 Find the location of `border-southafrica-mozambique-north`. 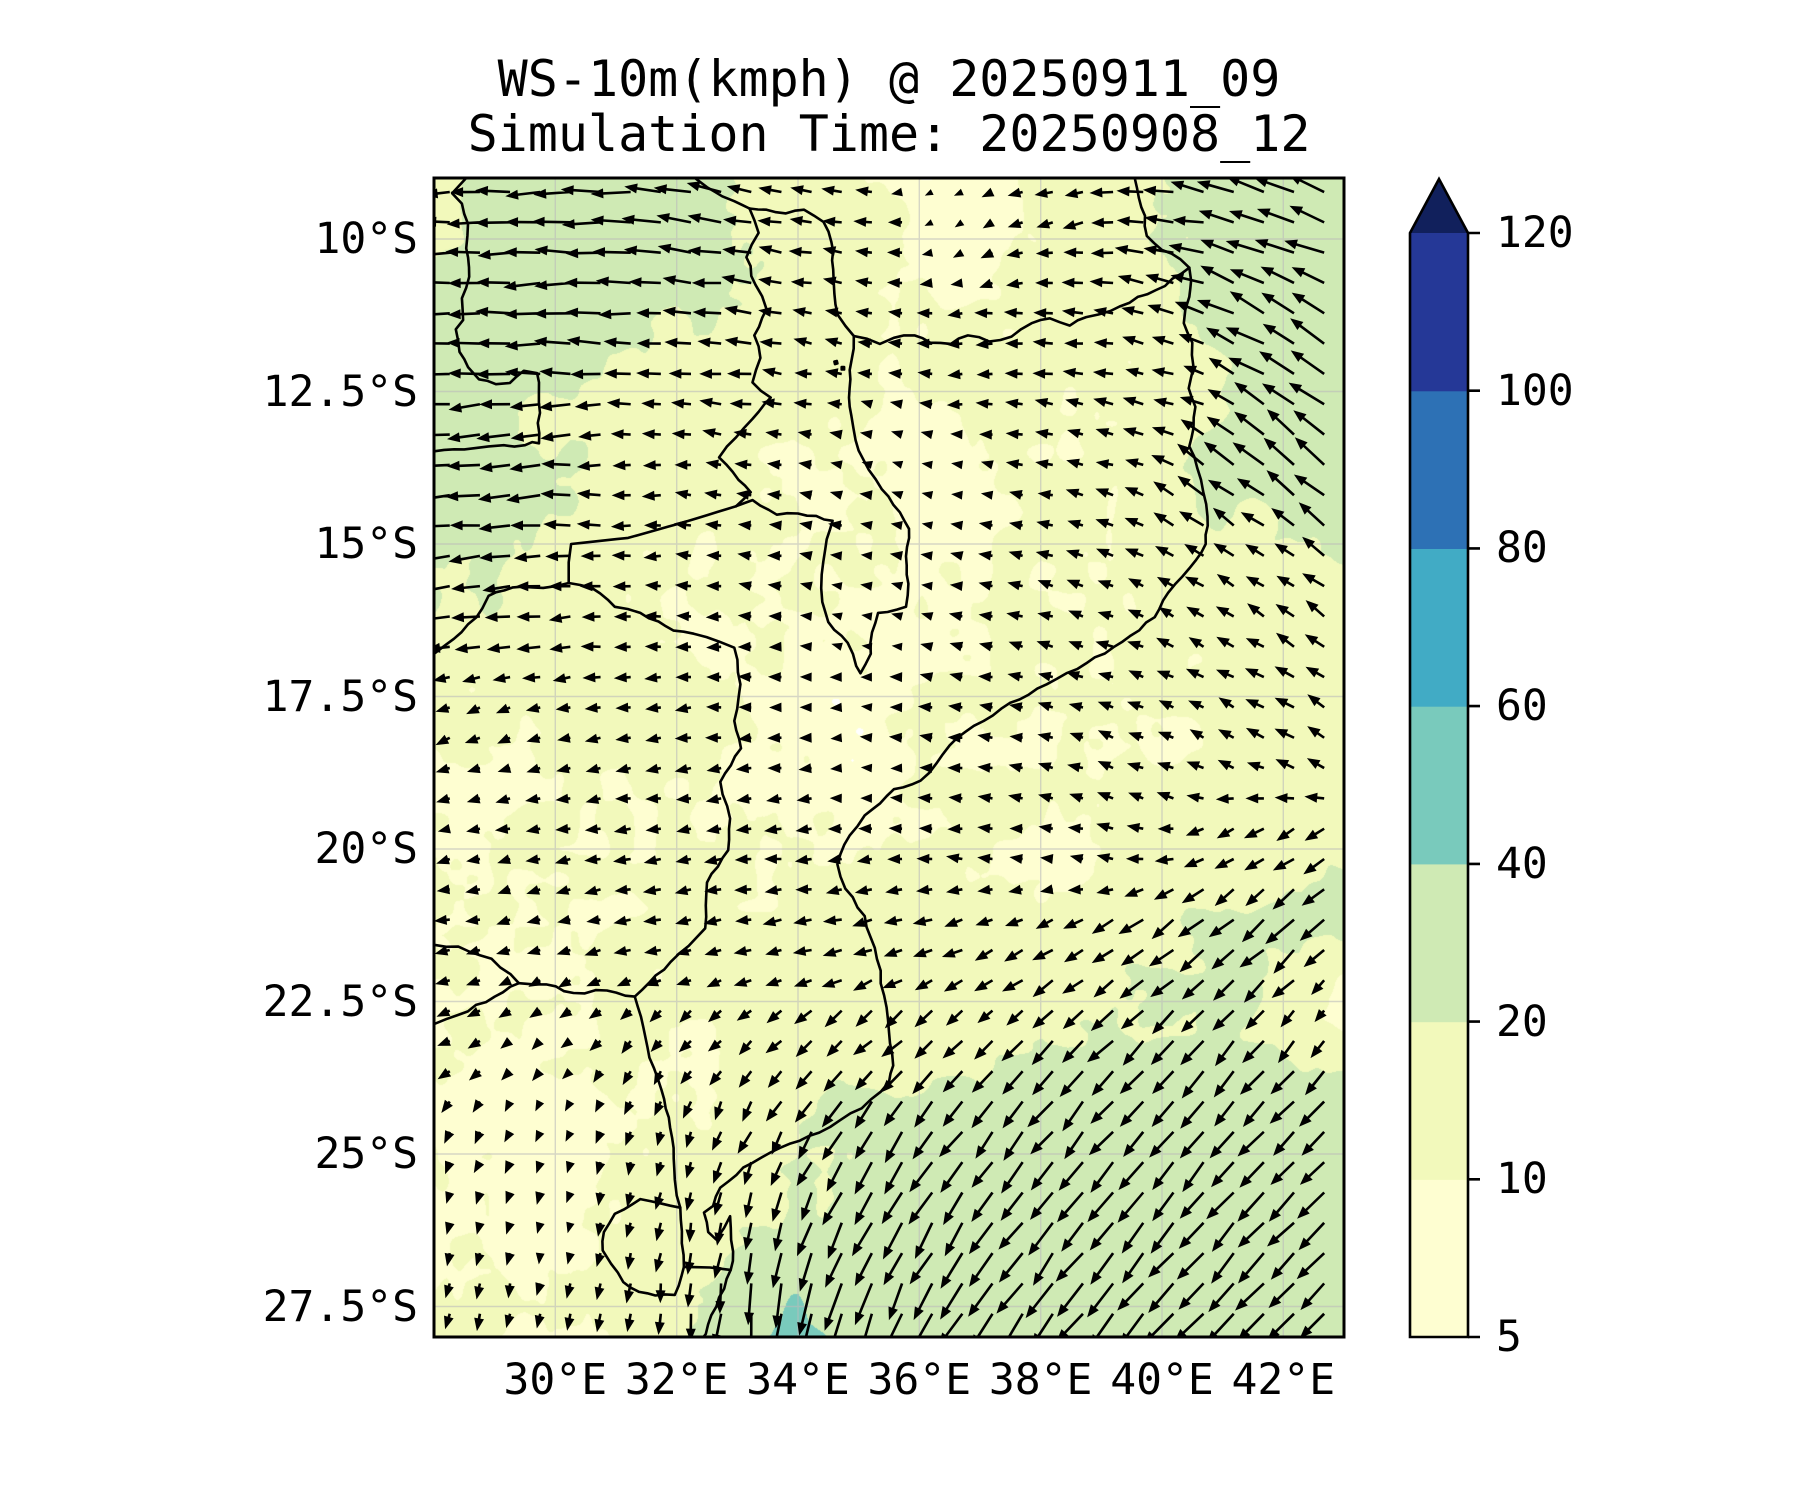

border-southafrica-mozambique-north is located at coordinates (657, 1102).